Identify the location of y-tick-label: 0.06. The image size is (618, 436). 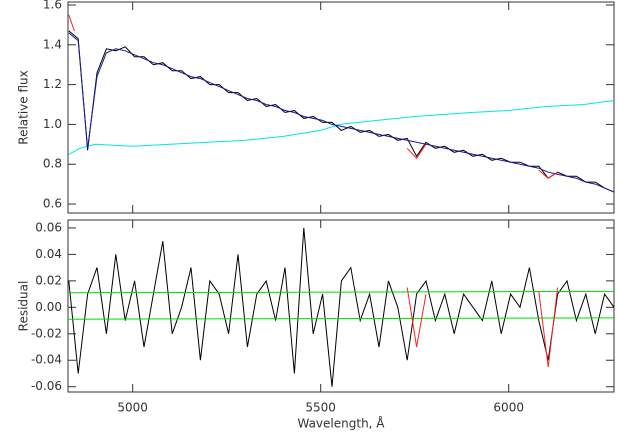
(48, 227).